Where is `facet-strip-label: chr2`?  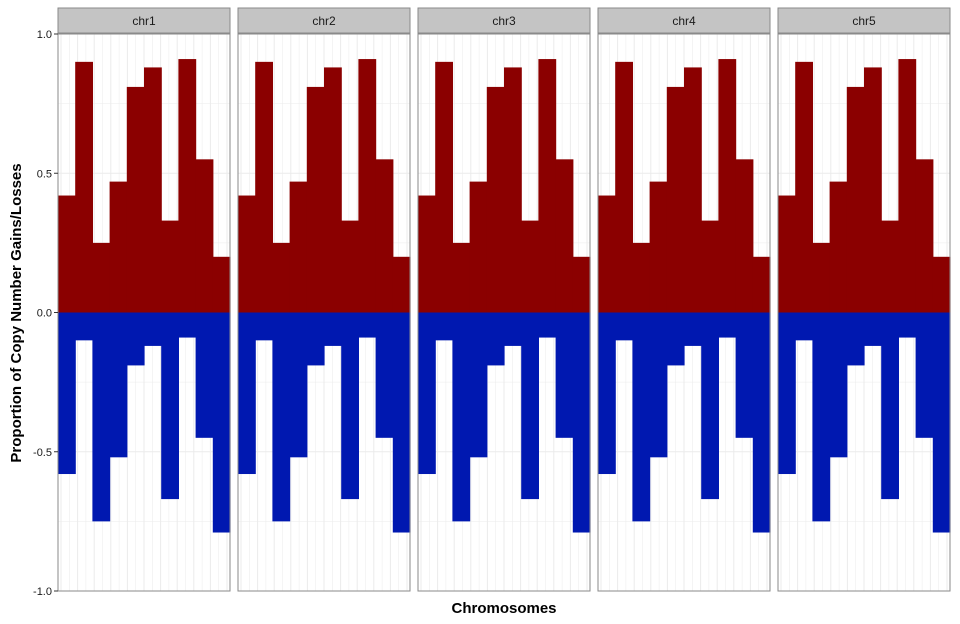 facet-strip-label: chr2 is located at coordinates (324, 21).